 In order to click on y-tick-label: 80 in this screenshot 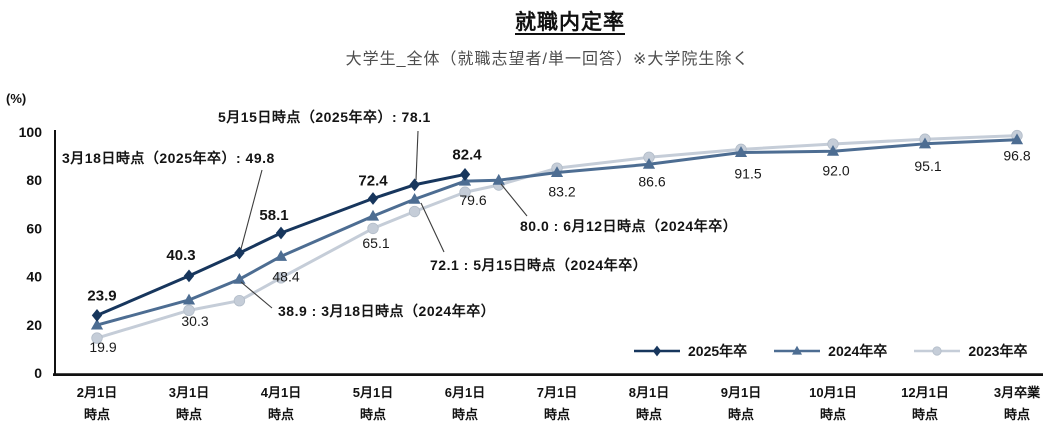, I will do `click(34, 180)`.